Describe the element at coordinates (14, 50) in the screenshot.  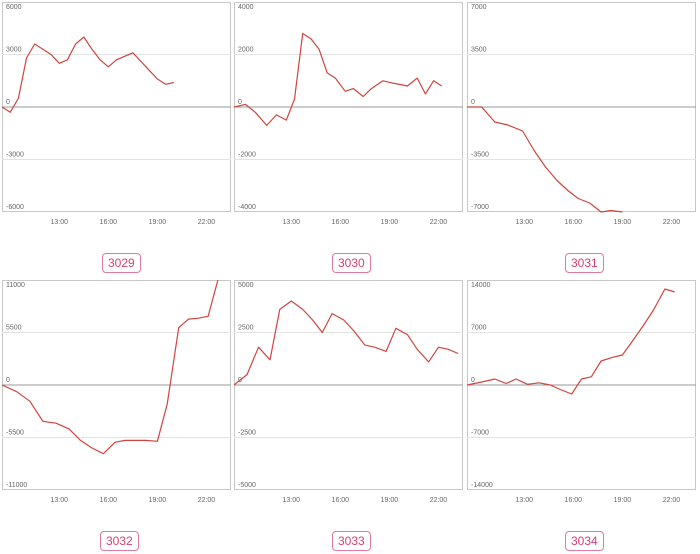
I see `y-tick-label: 3000` at that location.